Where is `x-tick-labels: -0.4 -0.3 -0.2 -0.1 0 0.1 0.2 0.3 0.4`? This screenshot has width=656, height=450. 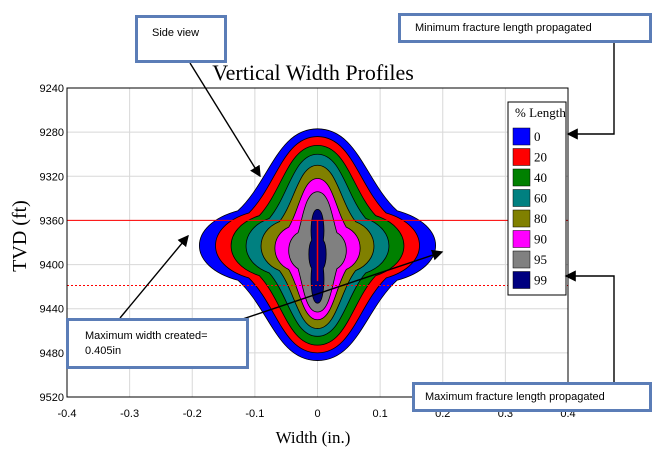 x-tick-labels: -0.4 -0.3 -0.2 -0.1 0 0.1 0.2 0.3 0.4 is located at coordinates (317, 414).